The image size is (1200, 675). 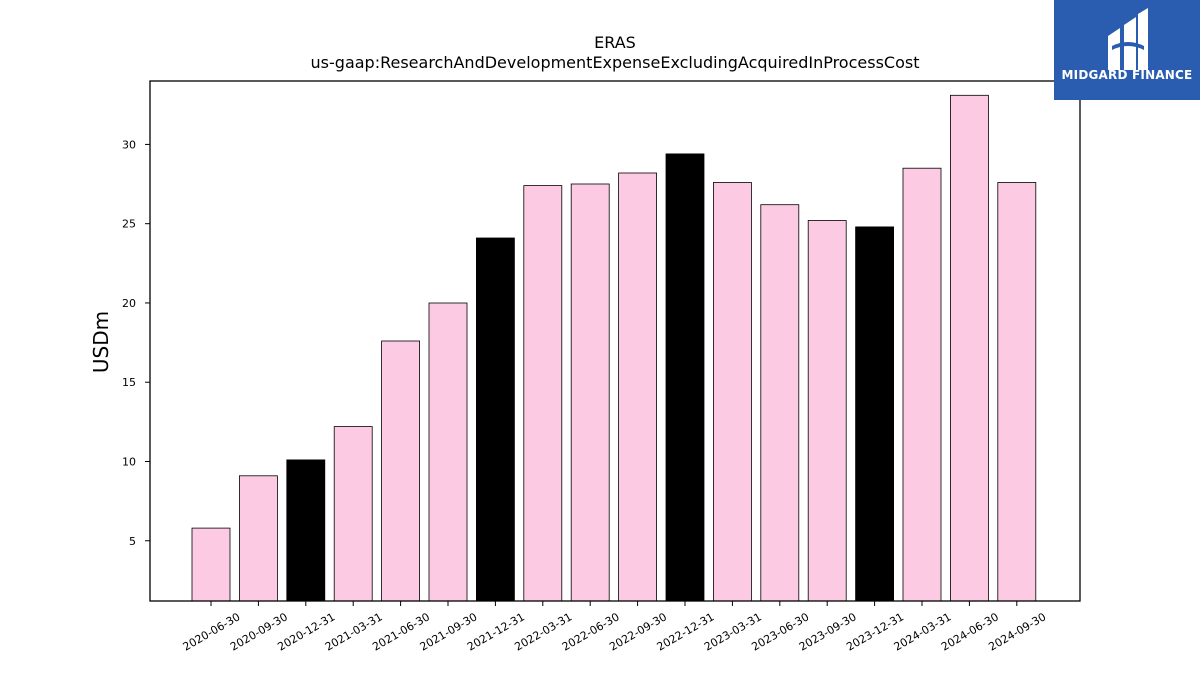 I want to click on y-tick-label: 20, so click(x=129, y=303).